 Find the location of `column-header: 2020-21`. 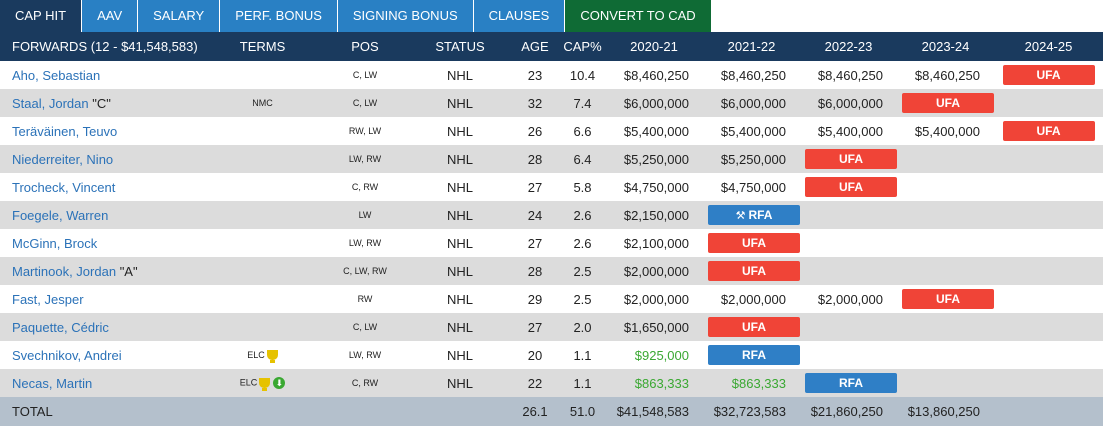

column-header: 2020-21 is located at coordinates (654, 46).